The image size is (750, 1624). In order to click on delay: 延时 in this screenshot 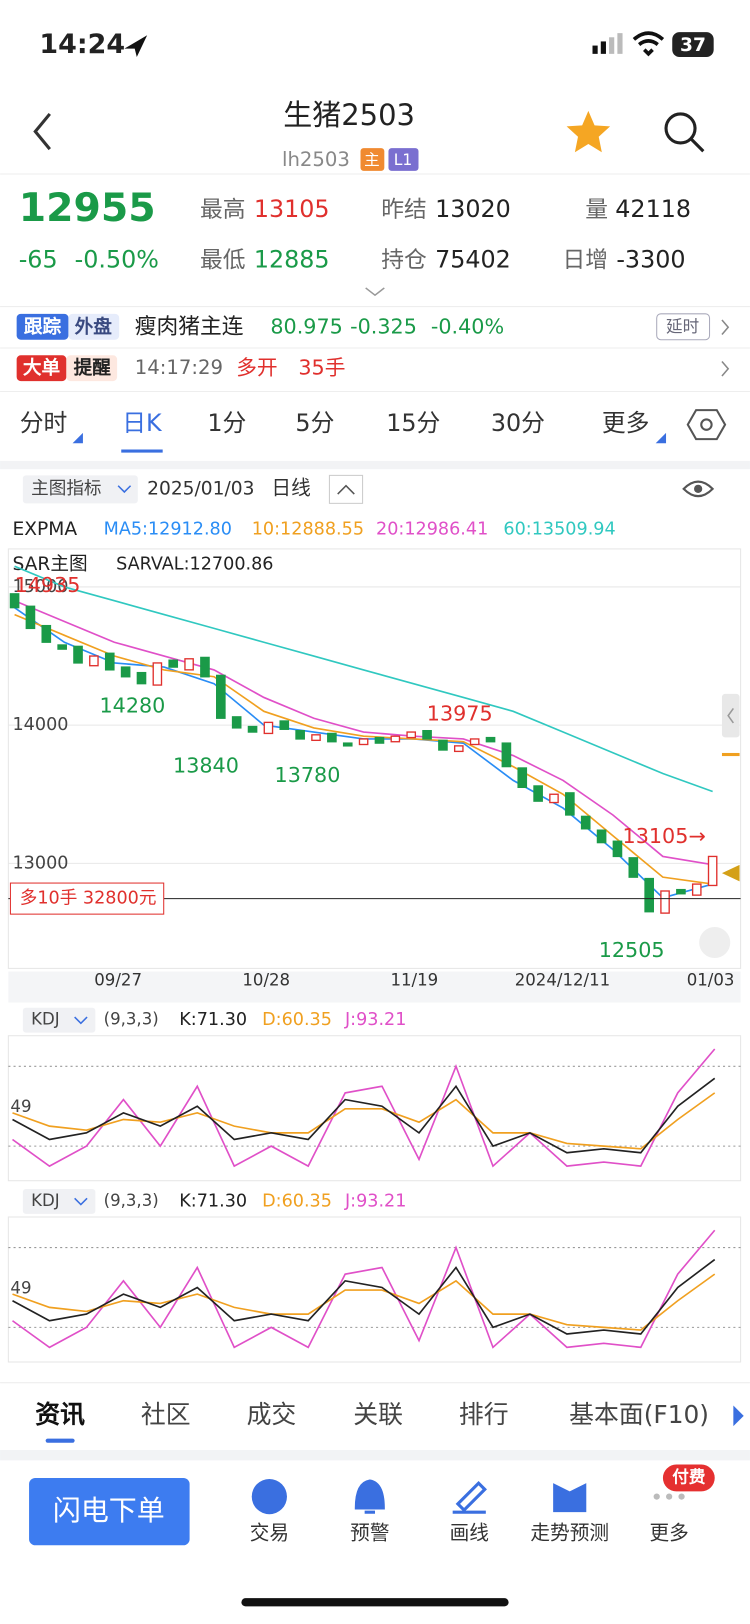, I will do `click(682, 326)`.